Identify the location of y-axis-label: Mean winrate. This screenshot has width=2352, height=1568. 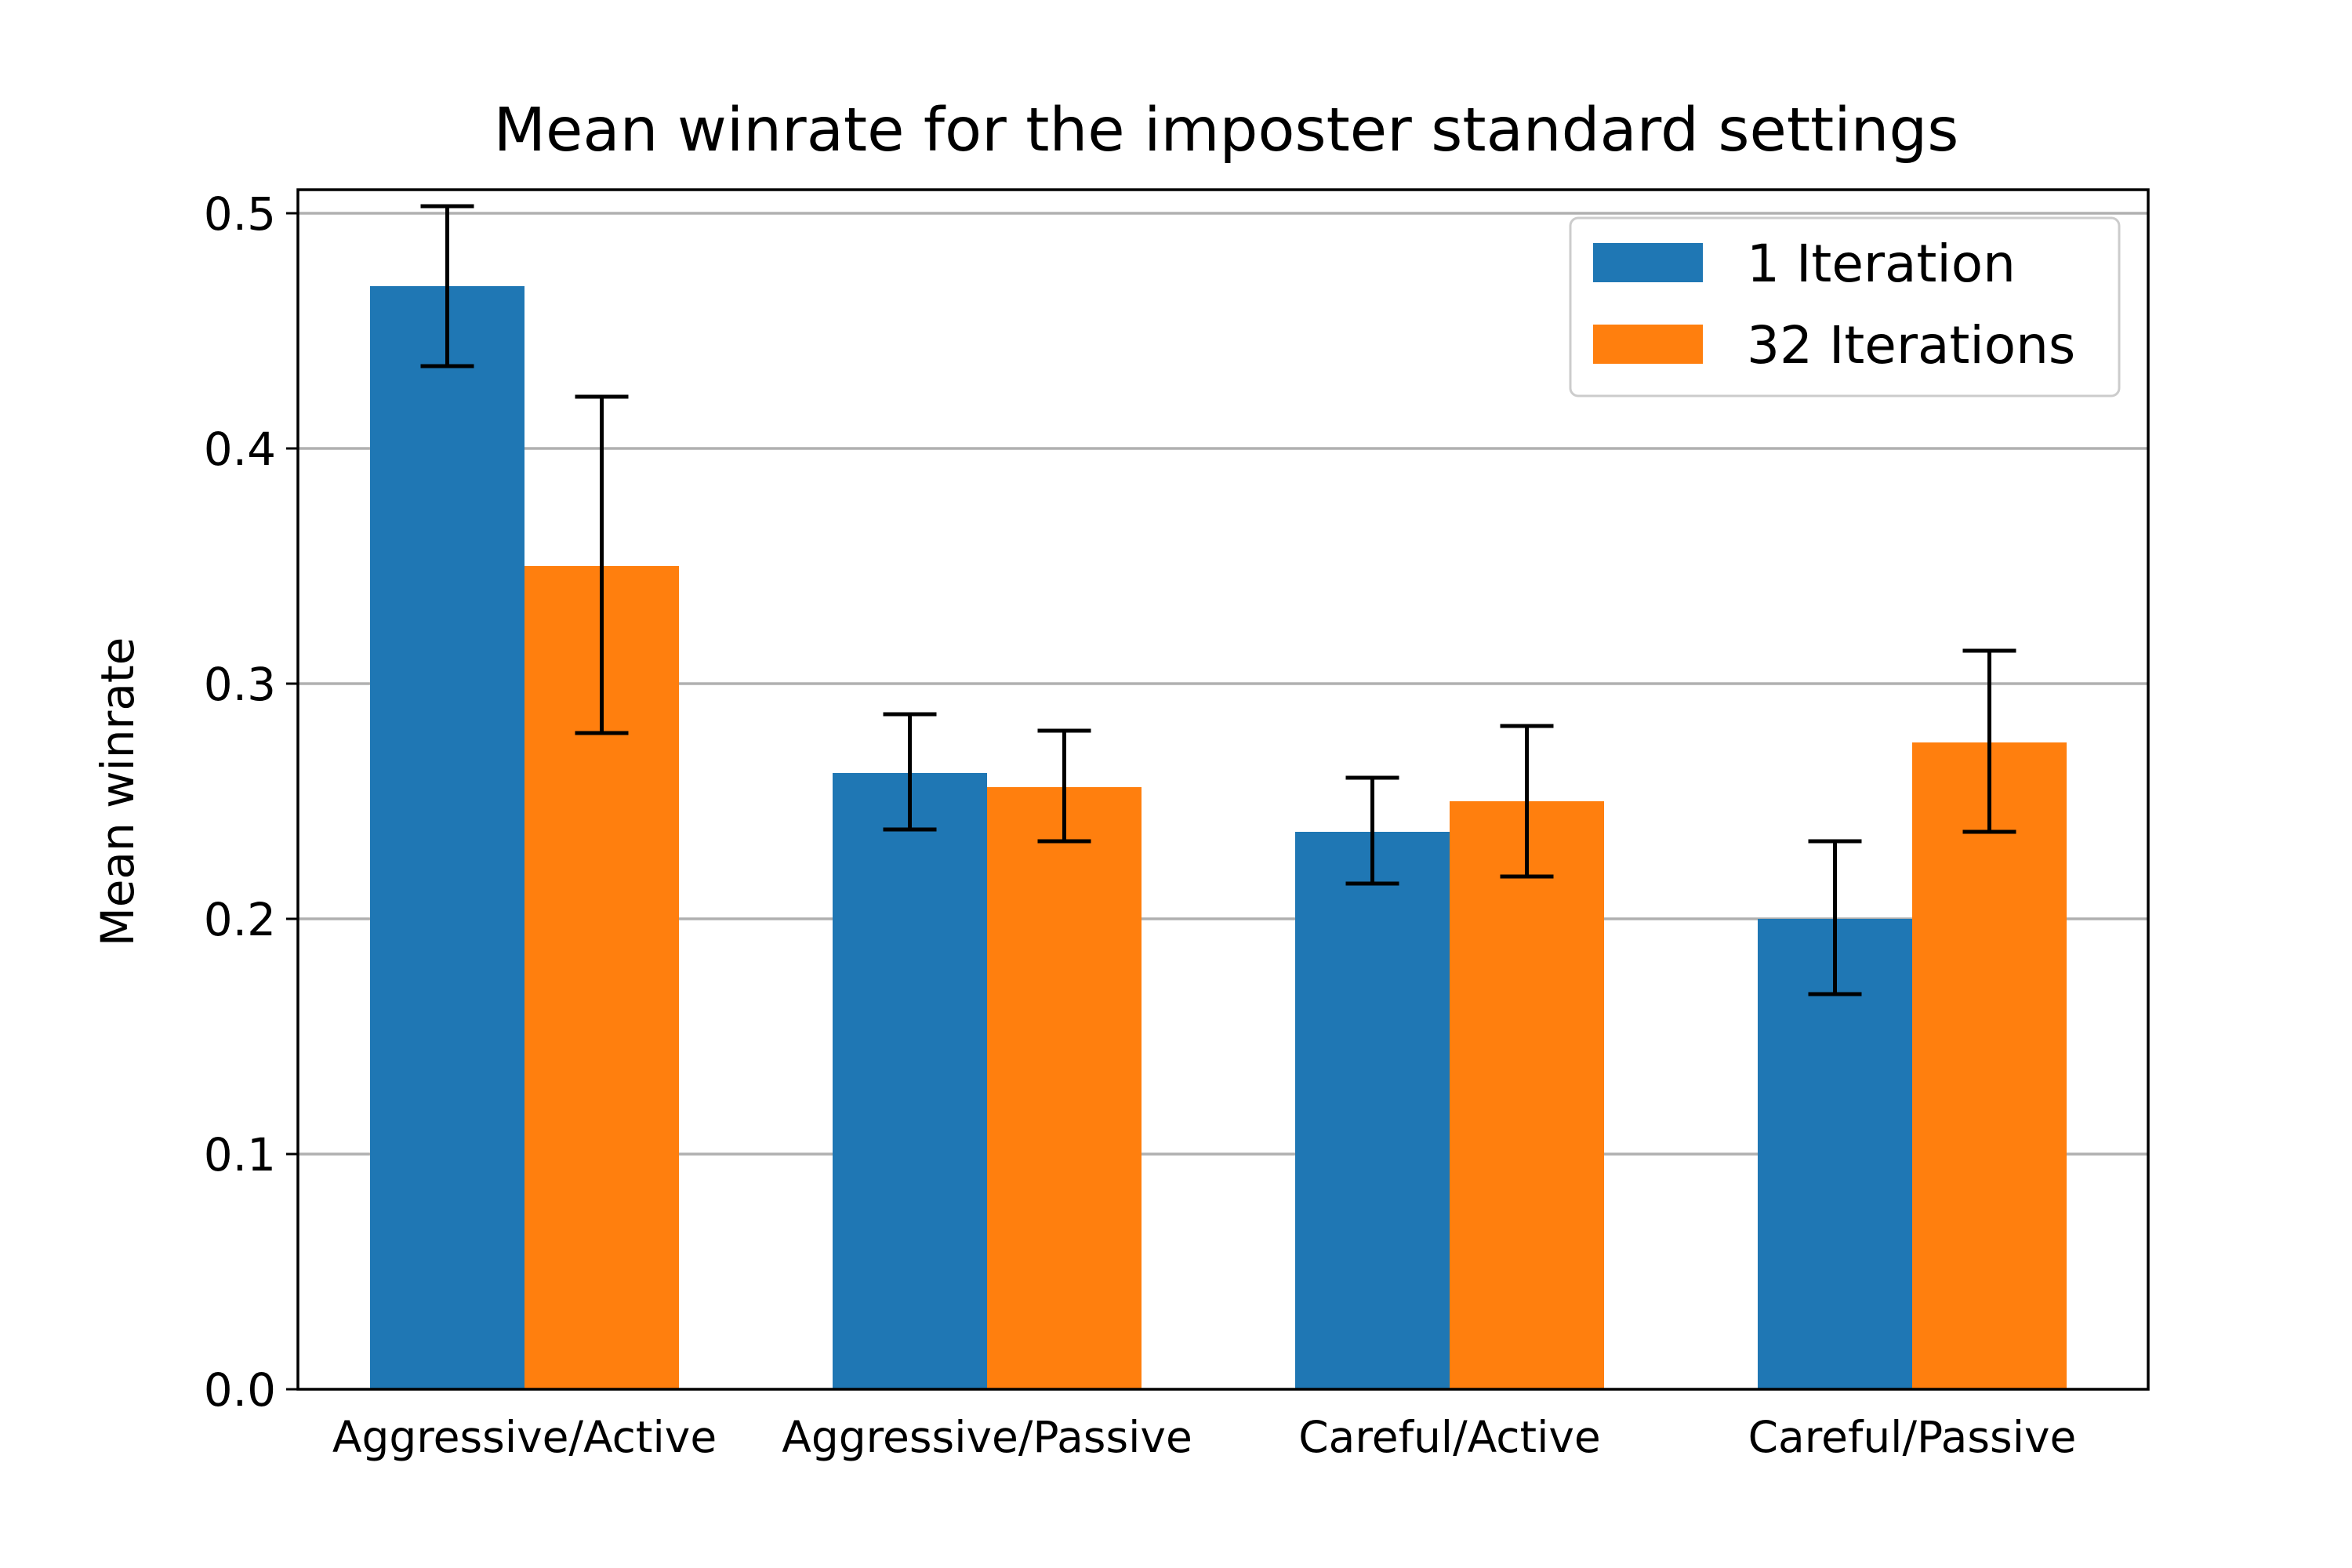
(117, 792).